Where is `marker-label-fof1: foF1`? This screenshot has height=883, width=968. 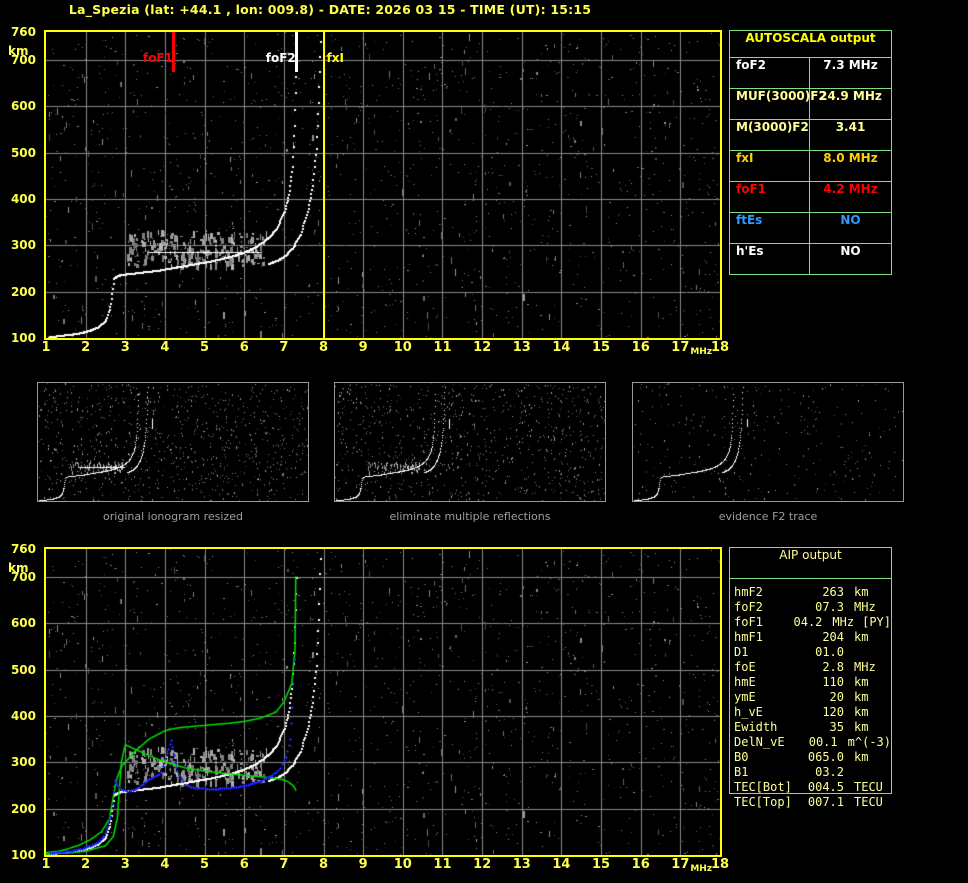
marker-label-fof1: foF1 is located at coordinates (157, 58).